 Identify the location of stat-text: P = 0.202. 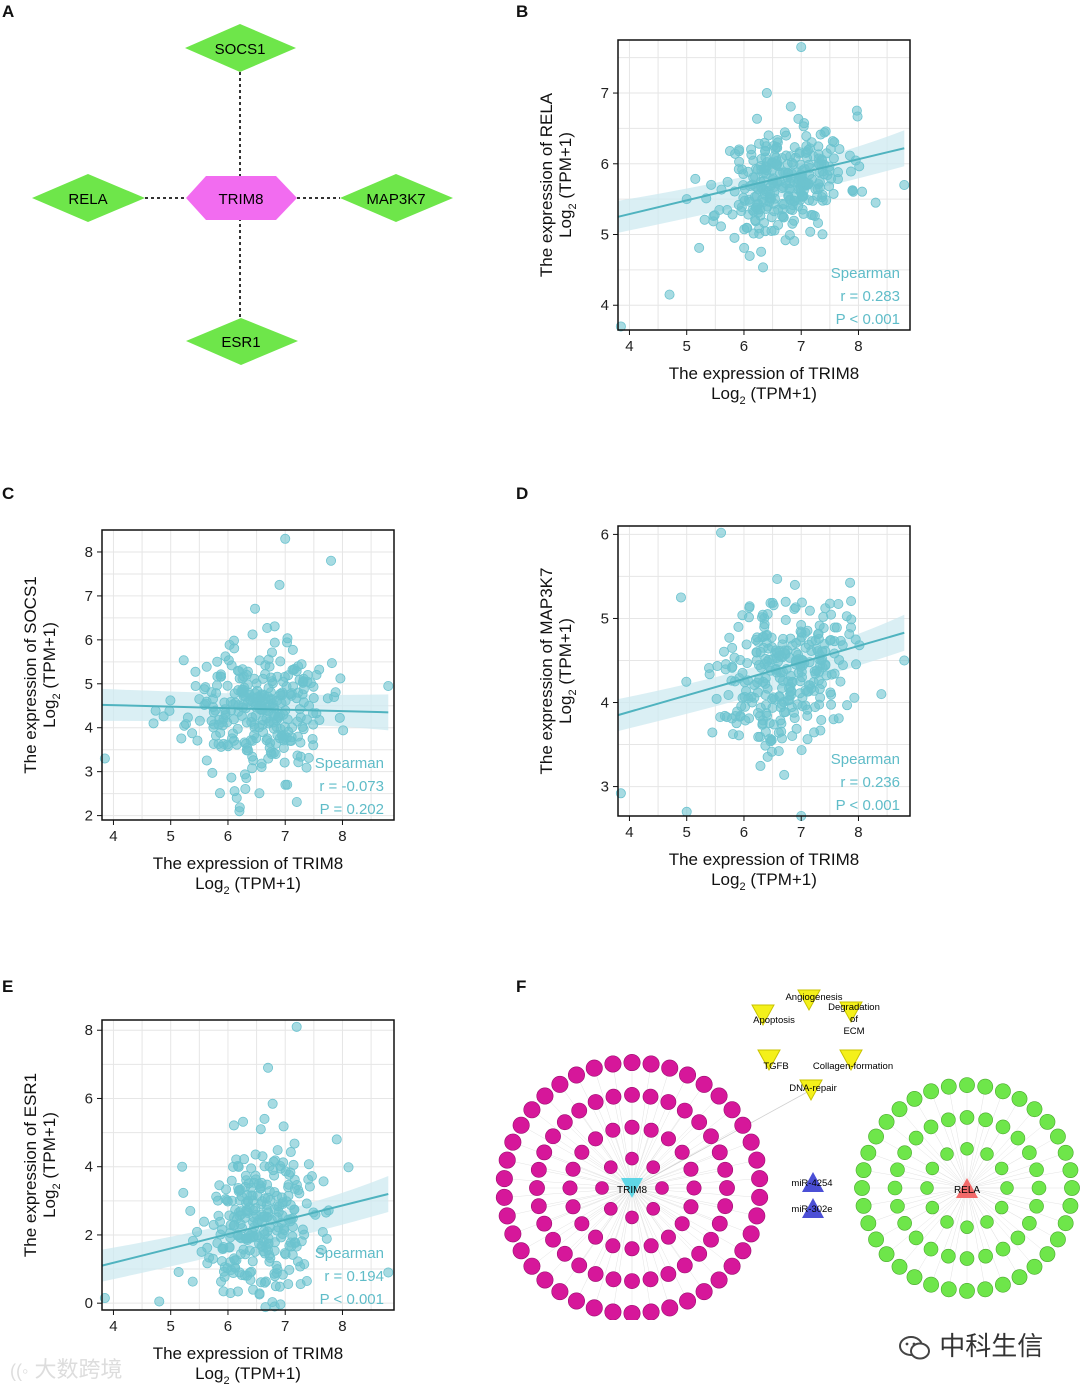
(352, 809).